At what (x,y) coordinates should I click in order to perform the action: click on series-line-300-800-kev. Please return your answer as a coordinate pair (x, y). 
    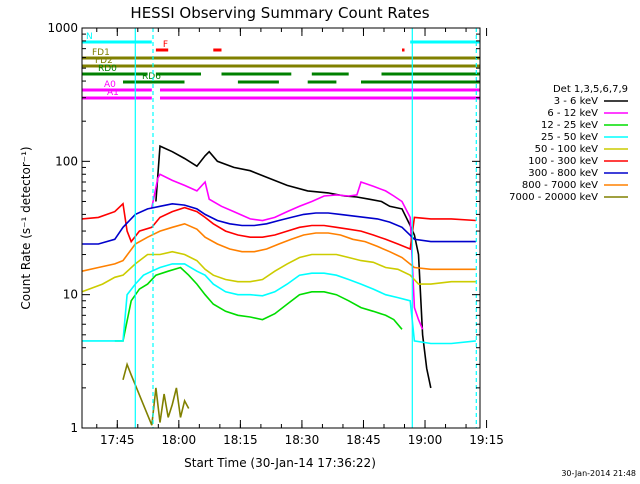
    Looking at the image, I should click on (279, 223).